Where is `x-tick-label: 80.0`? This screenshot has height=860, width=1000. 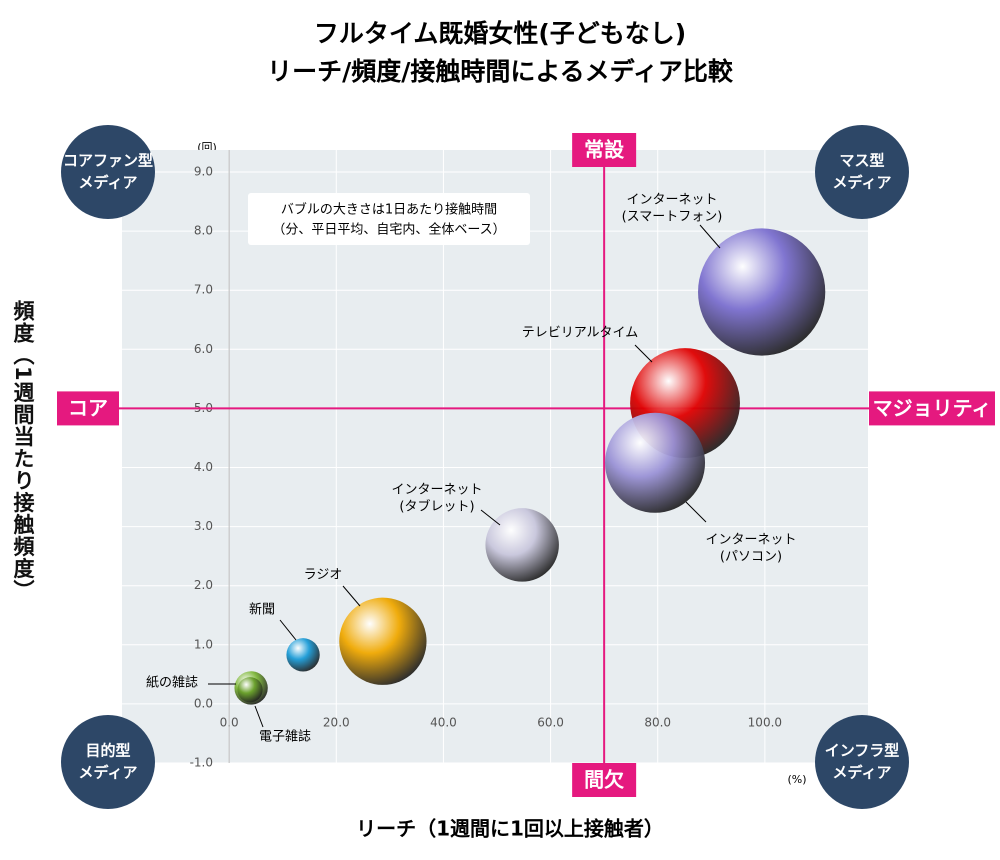
x-tick-label: 80.0 is located at coordinates (657, 723).